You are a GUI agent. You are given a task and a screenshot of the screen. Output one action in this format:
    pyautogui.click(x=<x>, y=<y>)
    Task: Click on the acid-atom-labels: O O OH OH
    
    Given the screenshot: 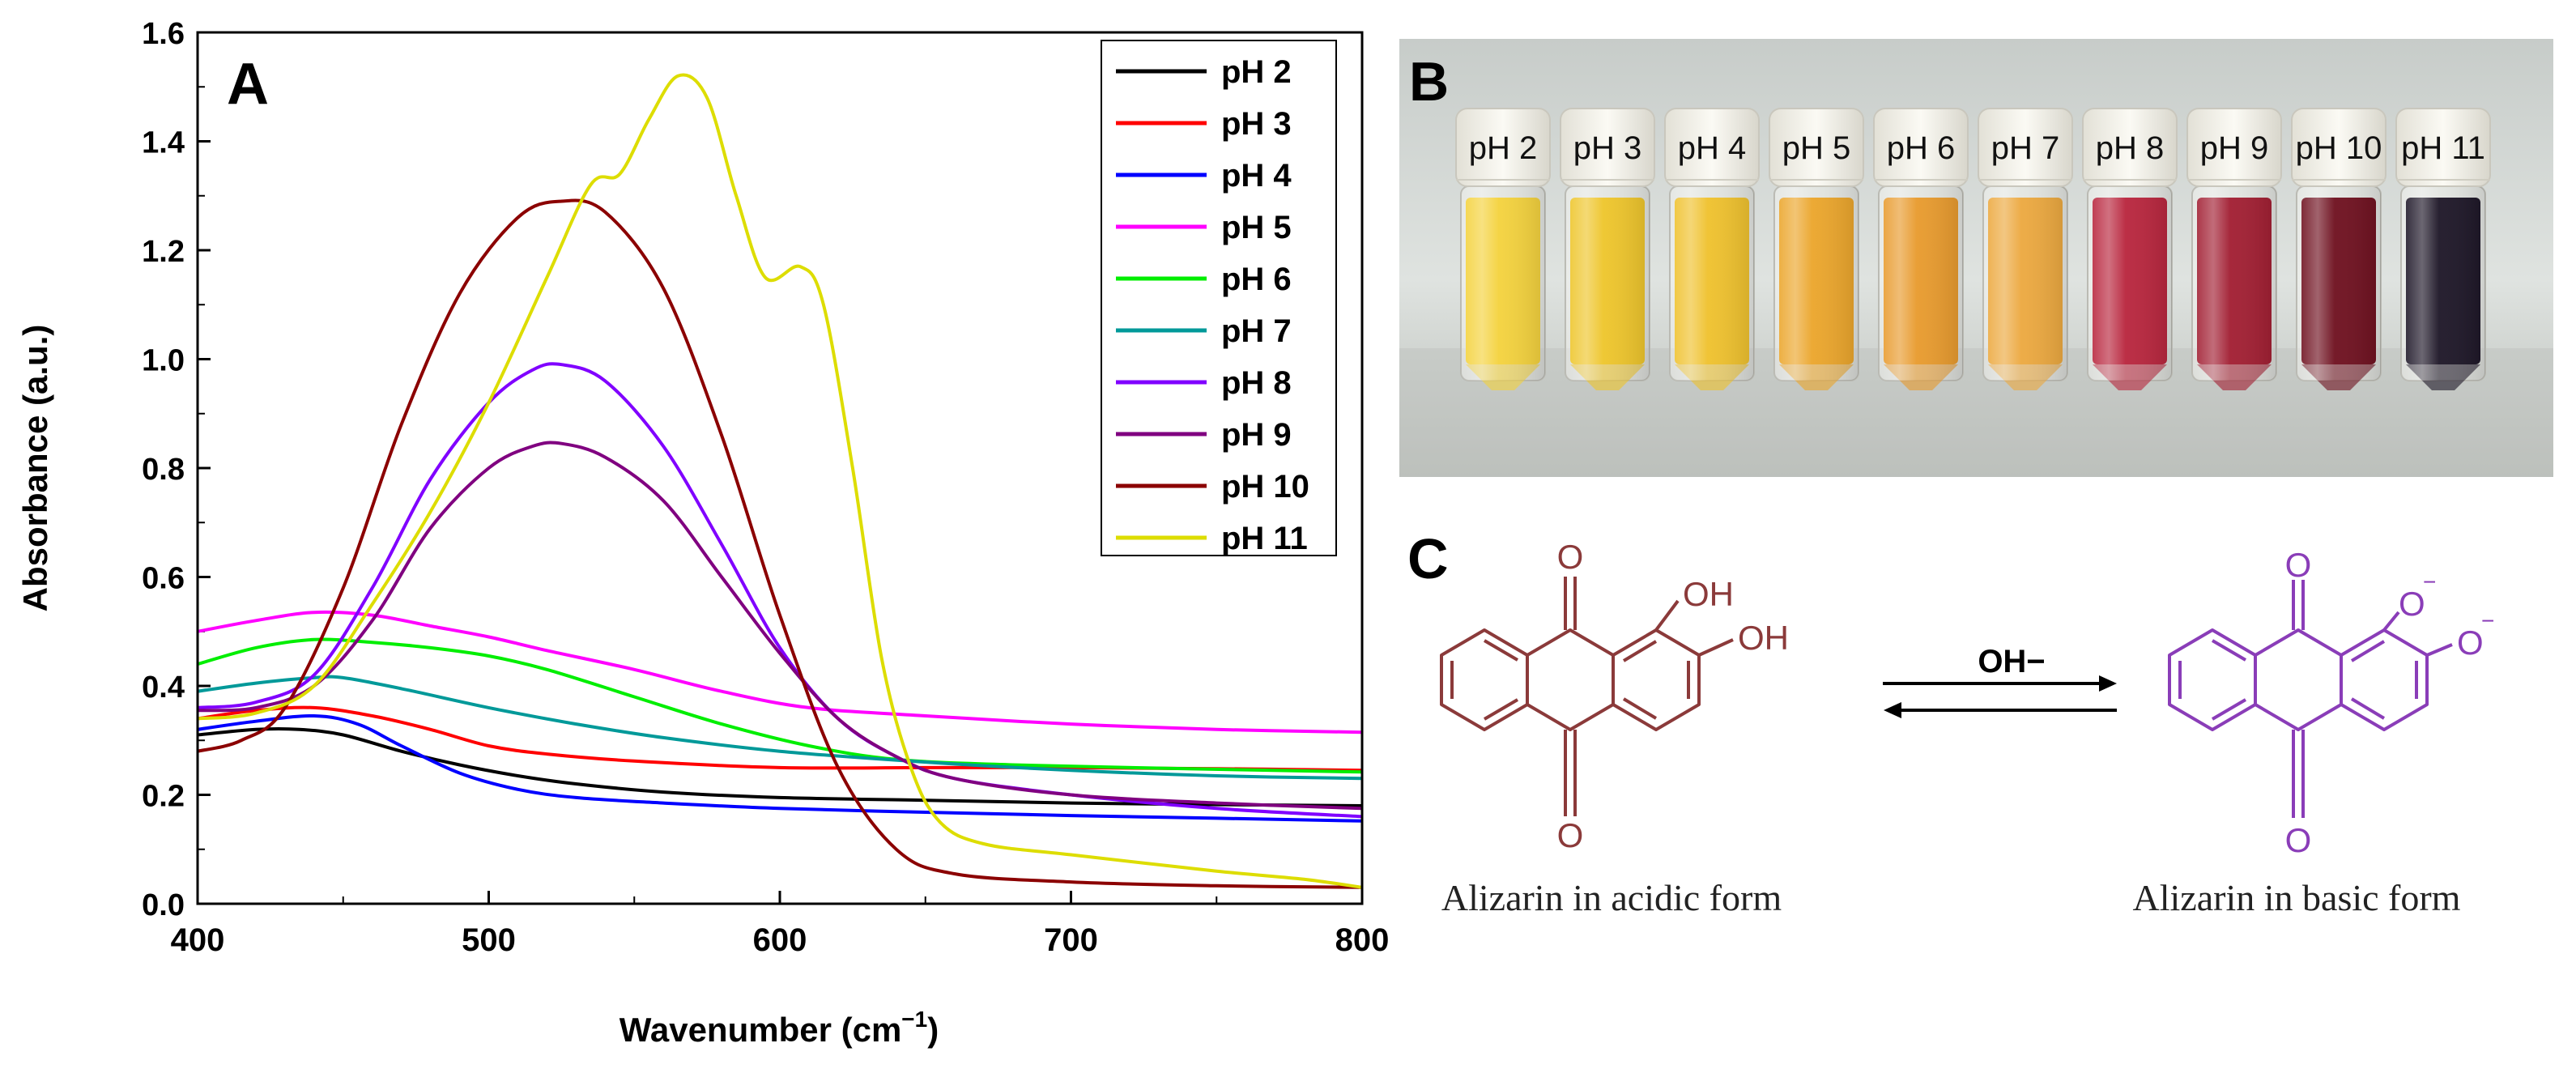 What is the action you would take?
    pyautogui.click(x=1673, y=696)
    